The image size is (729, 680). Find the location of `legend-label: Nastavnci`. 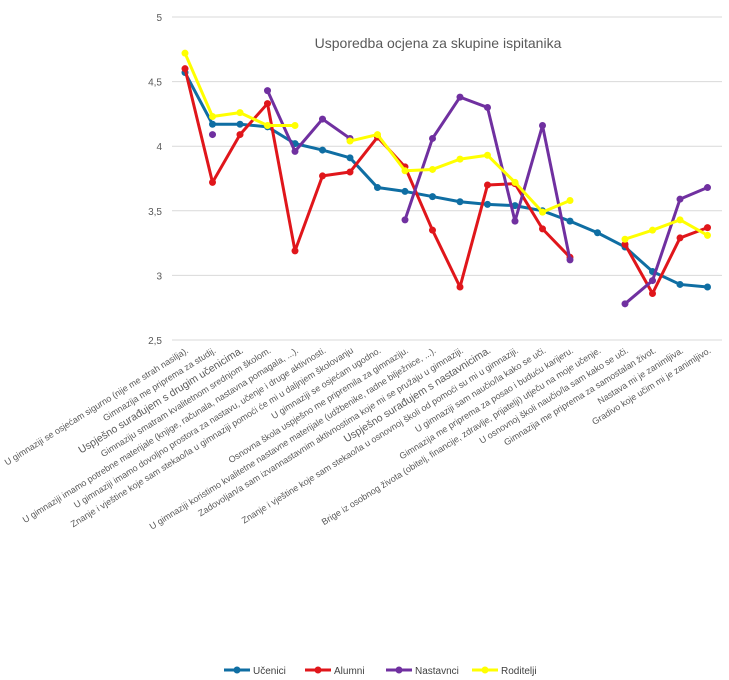

legend-label: Nastavnci is located at coordinates (437, 671).